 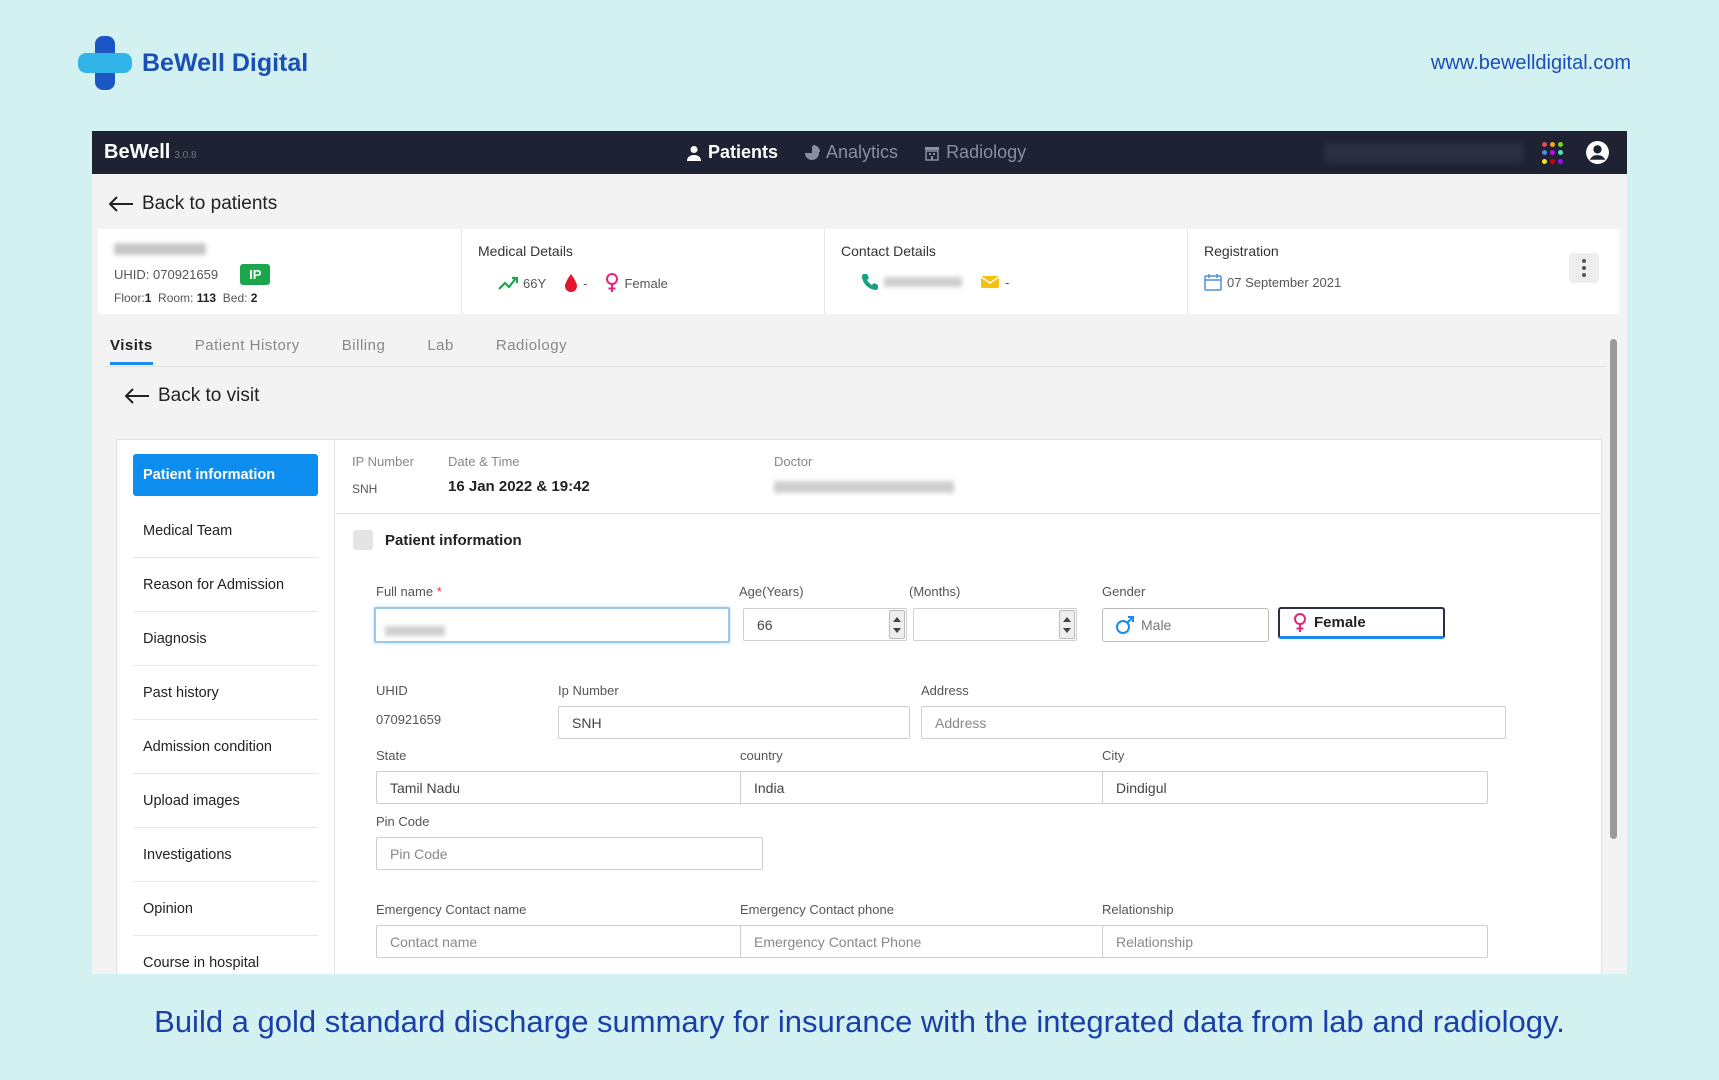 I want to click on doctor-name-redacted, so click(x=864, y=487).